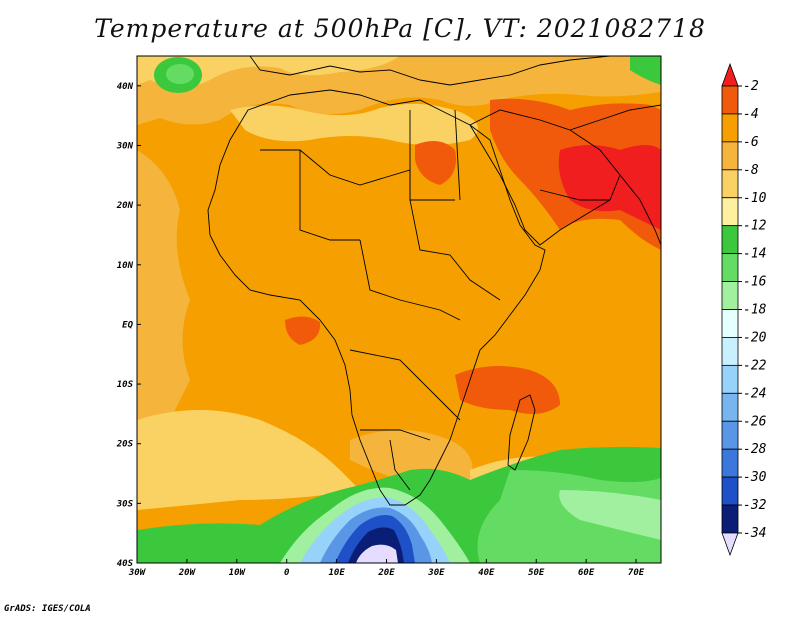 This screenshot has height=618, width=800. Describe the element at coordinates (751, 114) in the screenshot. I see `colorbar-label: -4` at that location.